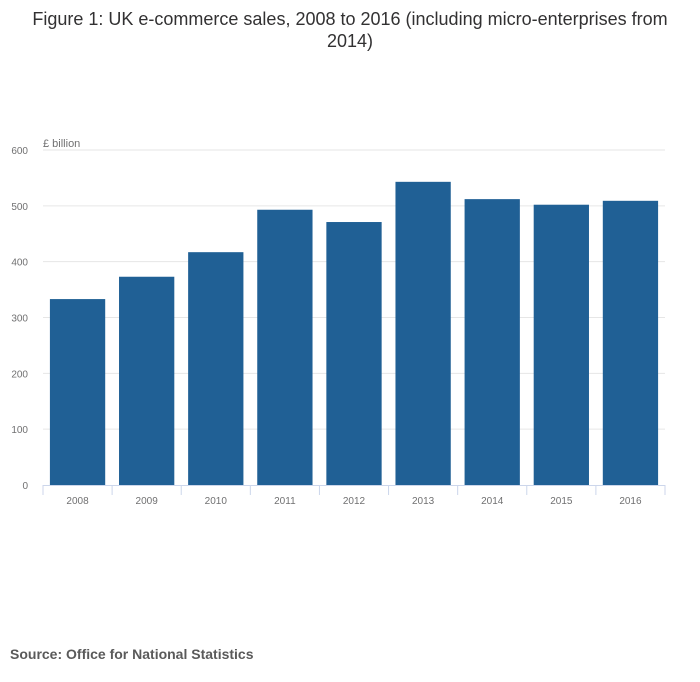 Image resolution: width=700 pixels, height=682 pixels. What do you see at coordinates (561, 344) in the screenshot?
I see `bar-2015` at bounding box center [561, 344].